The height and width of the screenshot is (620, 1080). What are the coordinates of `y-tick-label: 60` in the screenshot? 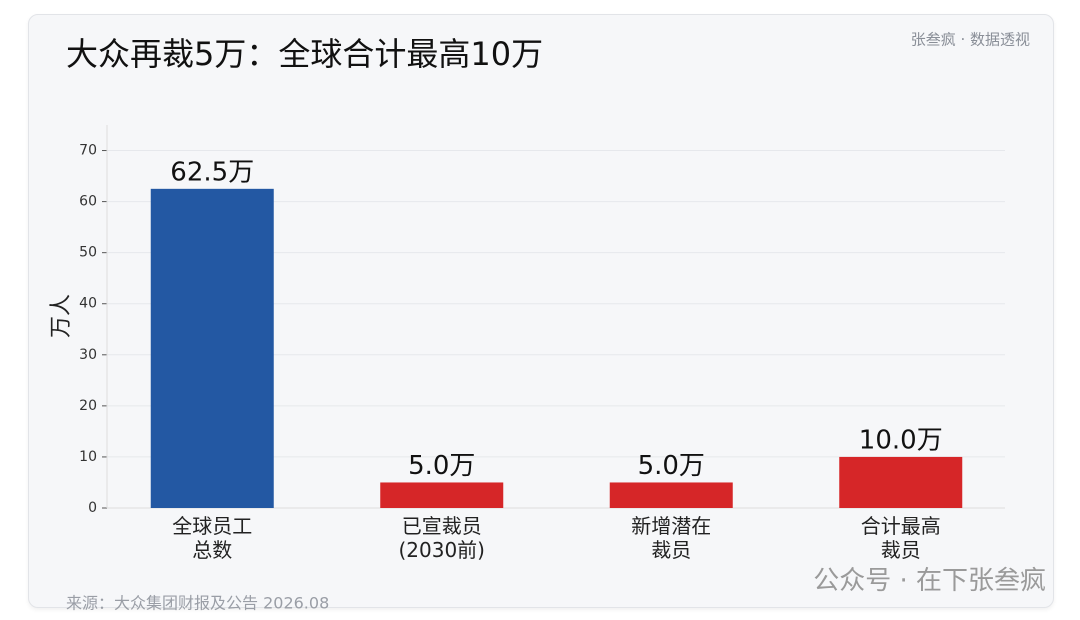 It's located at (88, 202).